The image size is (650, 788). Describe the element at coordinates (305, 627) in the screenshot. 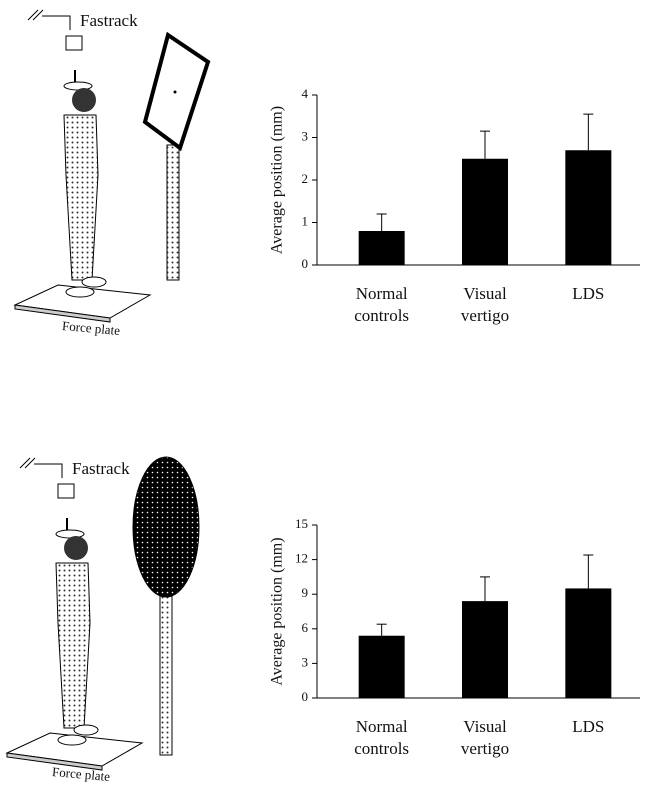

I see `y-tick-label: 6` at that location.